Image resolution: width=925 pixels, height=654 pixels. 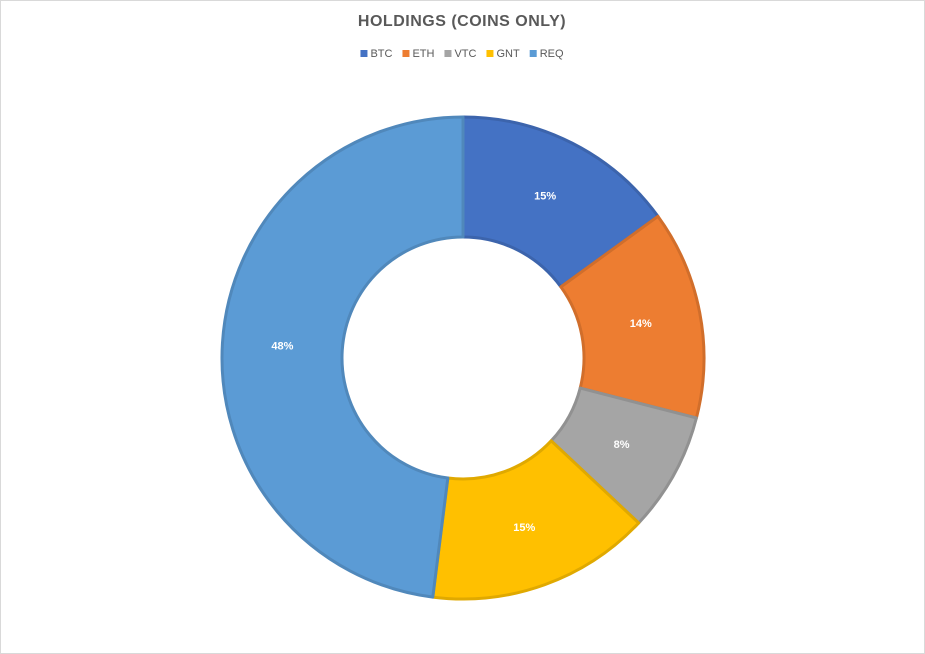 What do you see at coordinates (622, 445) in the screenshot?
I see `data-label: 8%` at bounding box center [622, 445].